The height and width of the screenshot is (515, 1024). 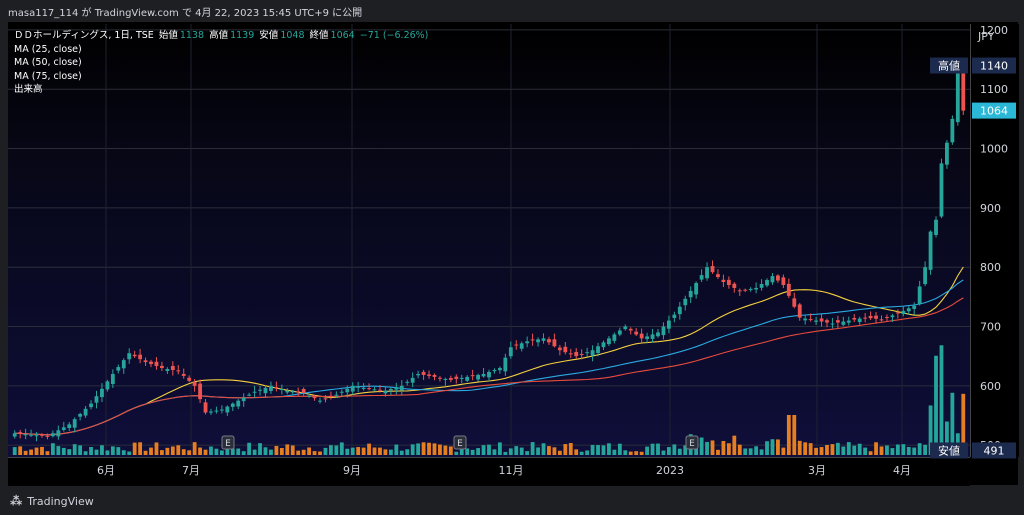 What do you see at coordinates (191, 470) in the screenshot?
I see `x-tick-label: 7月` at bounding box center [191, 470].